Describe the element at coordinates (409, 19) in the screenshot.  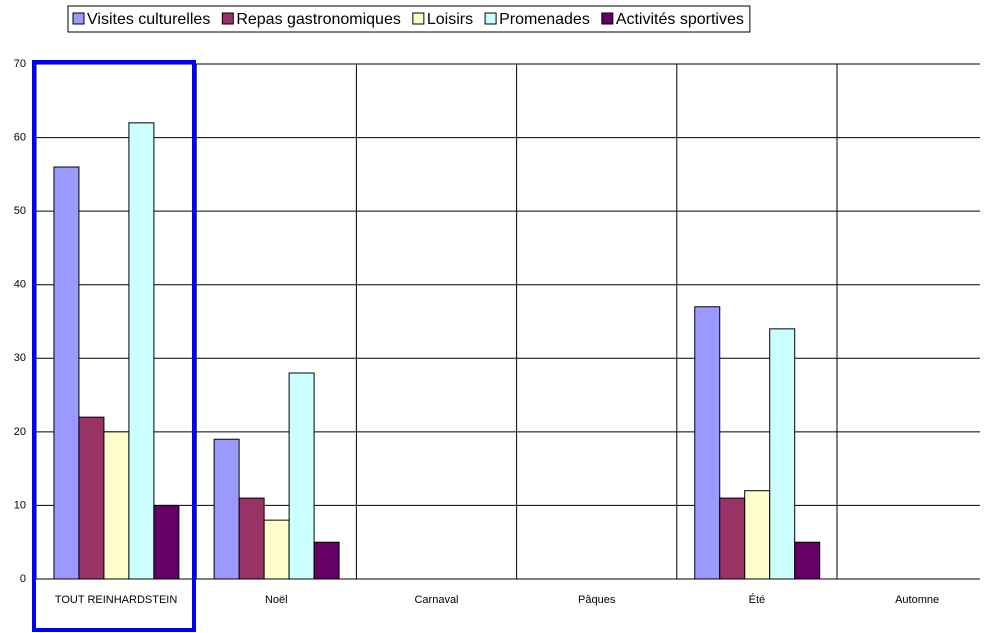
I see `legend-box` at that location.